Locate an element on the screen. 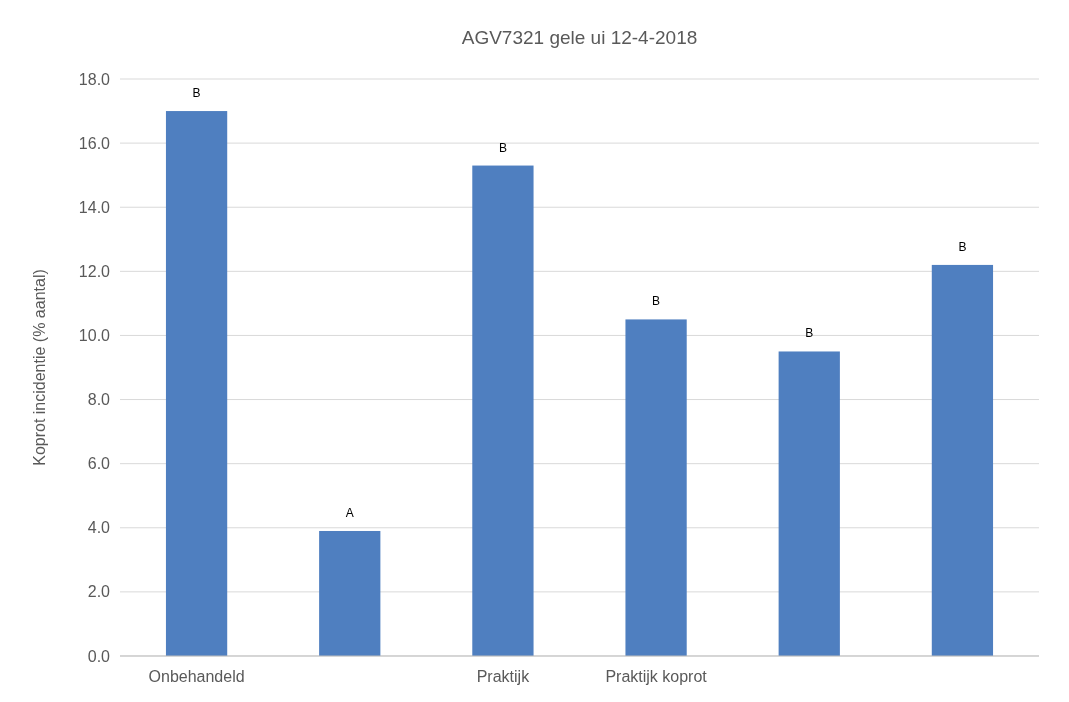  y-tick-label: 6.0 is located at coordinates (99, 464).